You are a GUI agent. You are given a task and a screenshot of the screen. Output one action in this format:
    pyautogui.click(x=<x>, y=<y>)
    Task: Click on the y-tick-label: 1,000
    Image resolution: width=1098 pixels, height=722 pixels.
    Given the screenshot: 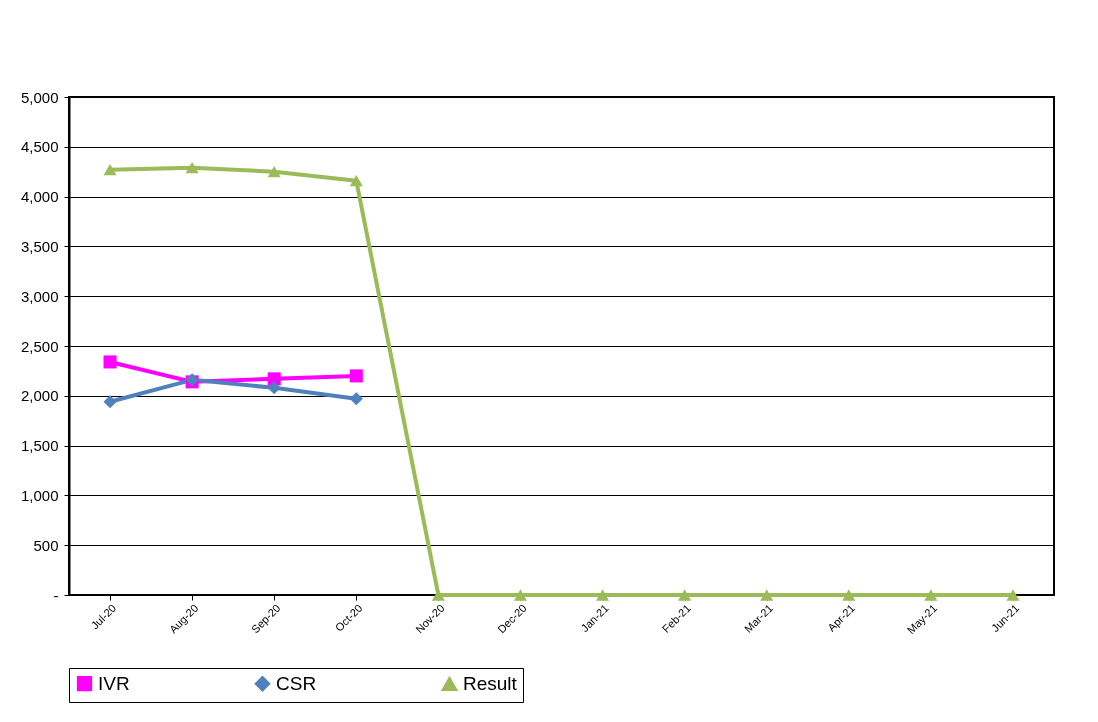 What is the action you would take?
    pyautogui.click(x=39, y=495)
    